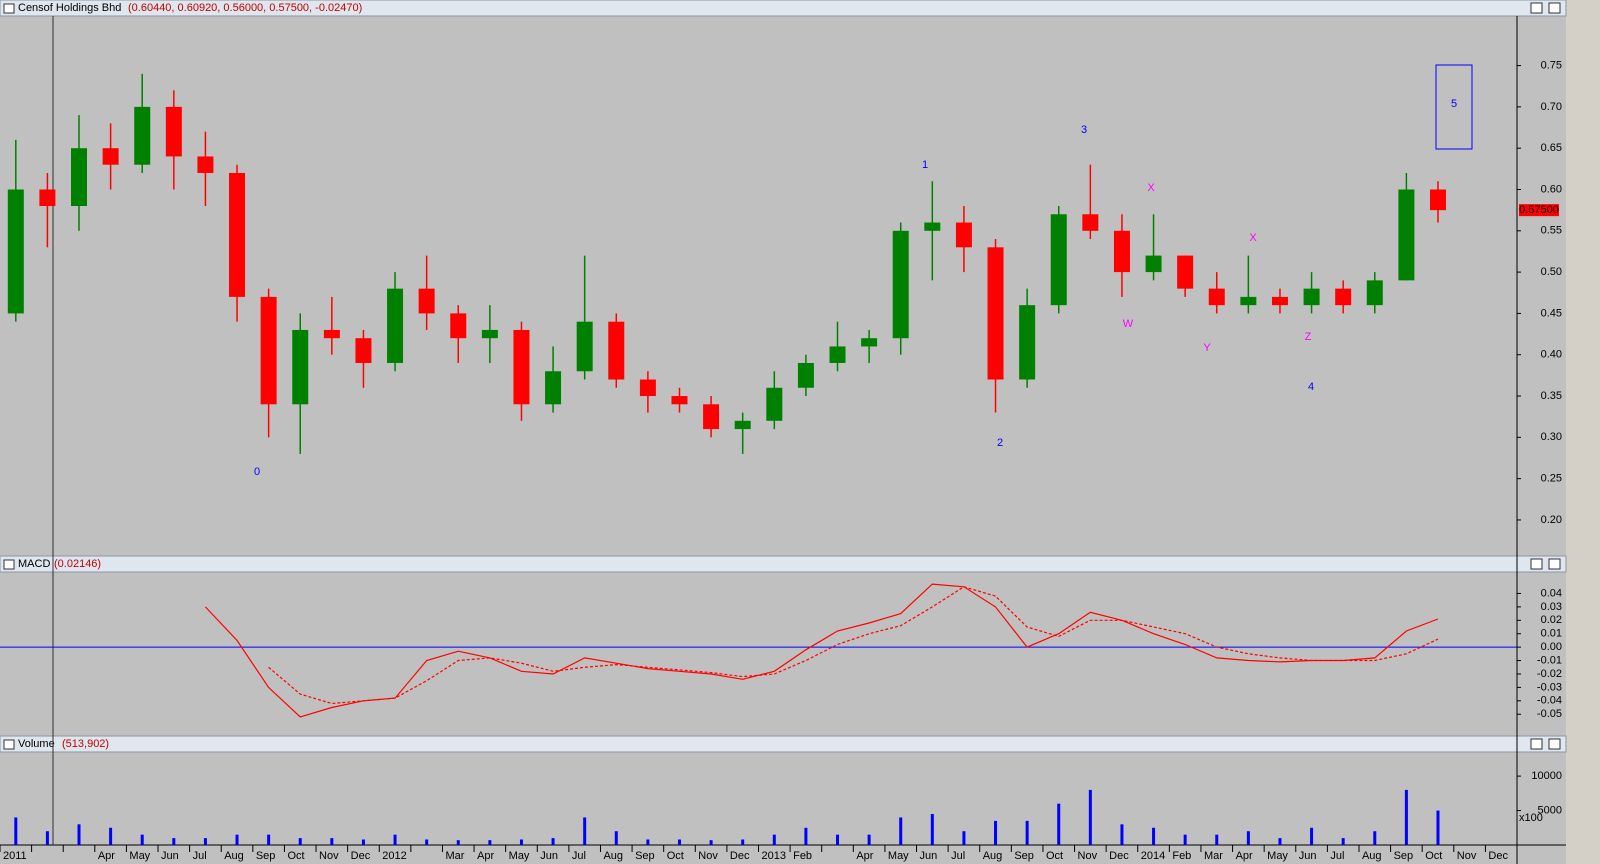 The width and height of the screenshot is (1600, 864). What do you see at coordinates (853, 645) in the screenshot?
I see `macd-line` at bounding box center [853, 645].